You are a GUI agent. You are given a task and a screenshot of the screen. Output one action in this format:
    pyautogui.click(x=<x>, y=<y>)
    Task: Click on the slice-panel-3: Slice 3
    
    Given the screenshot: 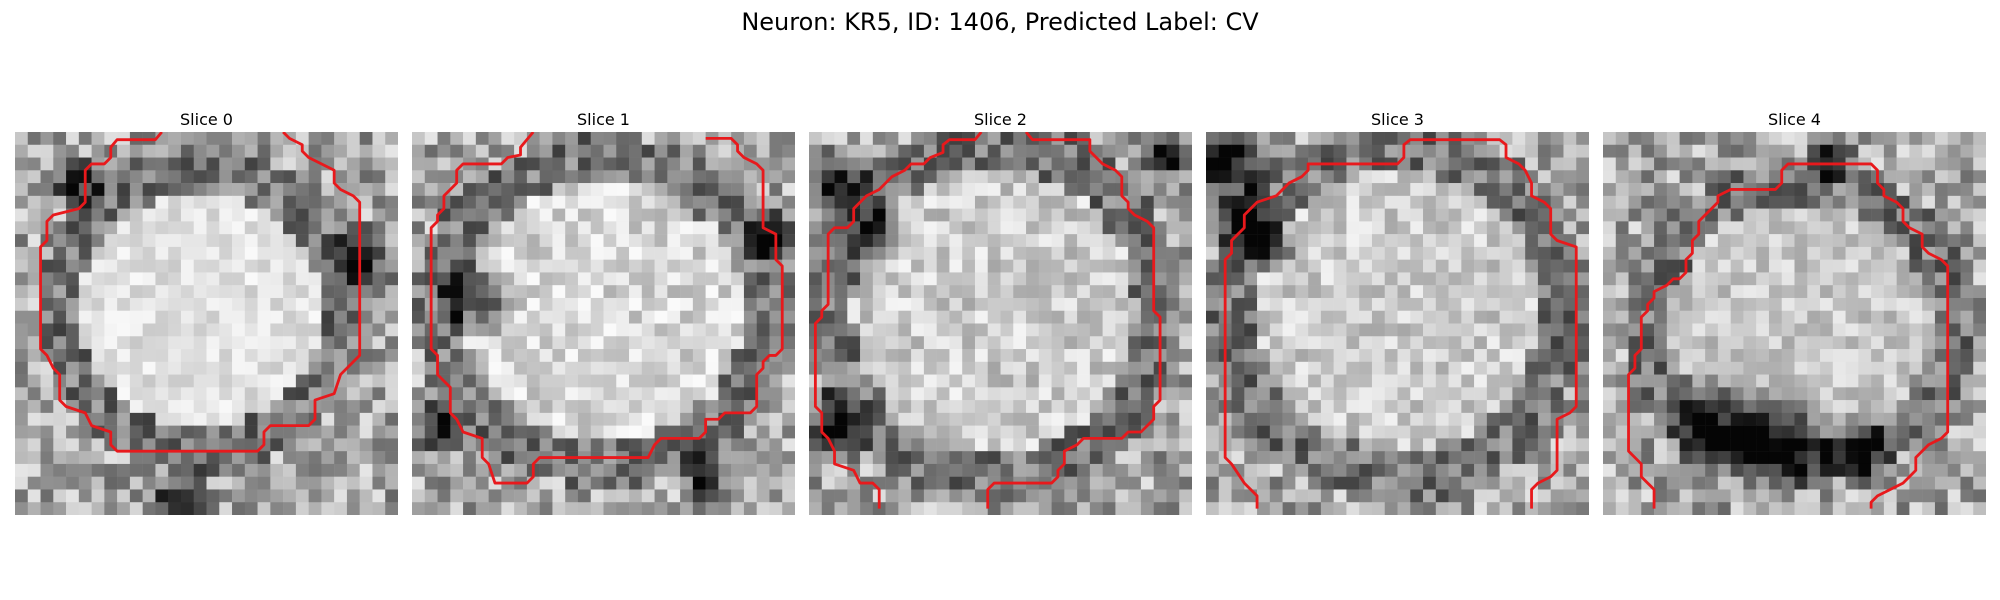 What is the action you would take?
    pyautogui.click(x=1397, y=311)
    